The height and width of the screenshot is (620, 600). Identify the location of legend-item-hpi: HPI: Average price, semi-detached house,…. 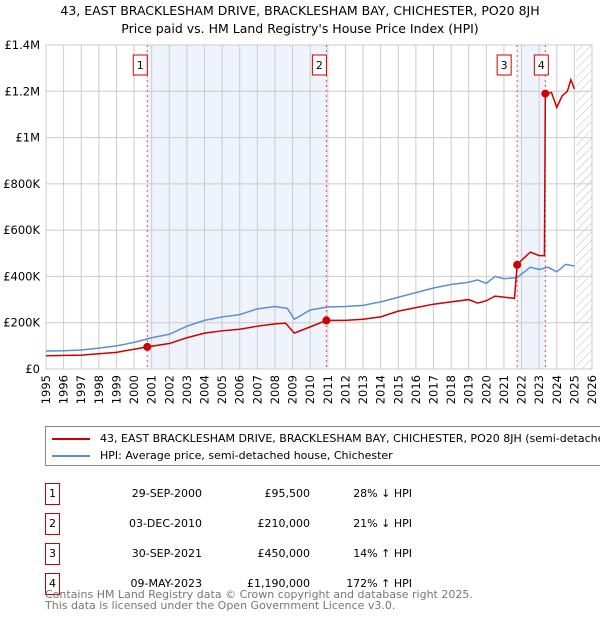
(222, 455).